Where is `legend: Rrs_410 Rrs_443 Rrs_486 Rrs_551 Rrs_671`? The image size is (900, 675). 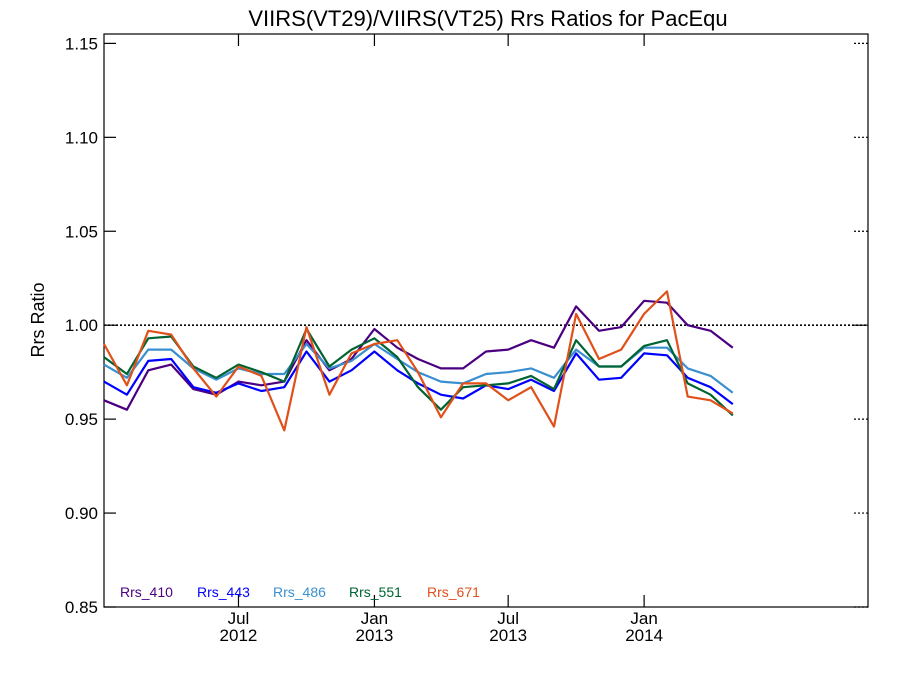 legend: Rrs_410 Rrs_443 Rrs_486 Rrs_551 Rrs_671 is located at coordinates (300, 592).